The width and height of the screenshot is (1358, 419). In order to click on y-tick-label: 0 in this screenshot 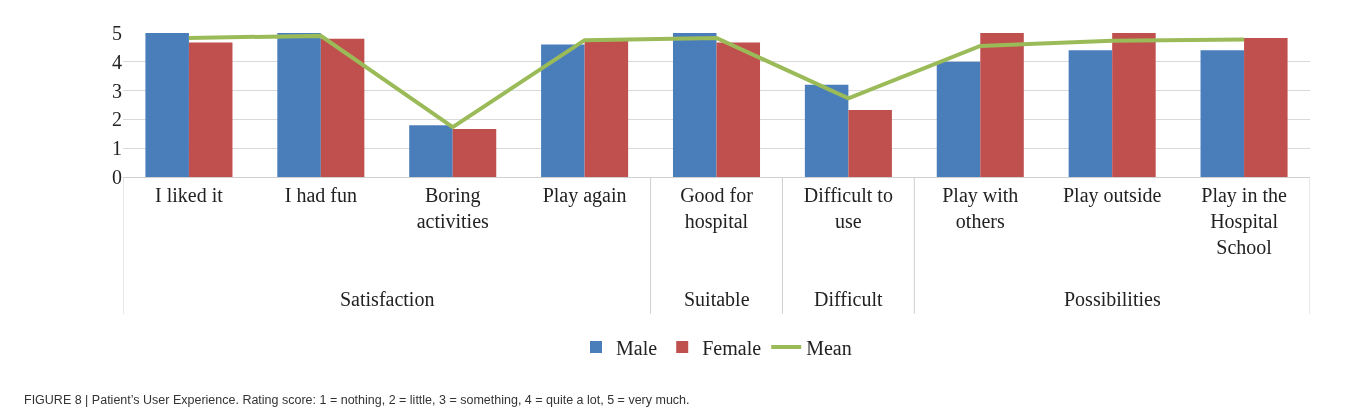, I will do `click(117, 177)`.